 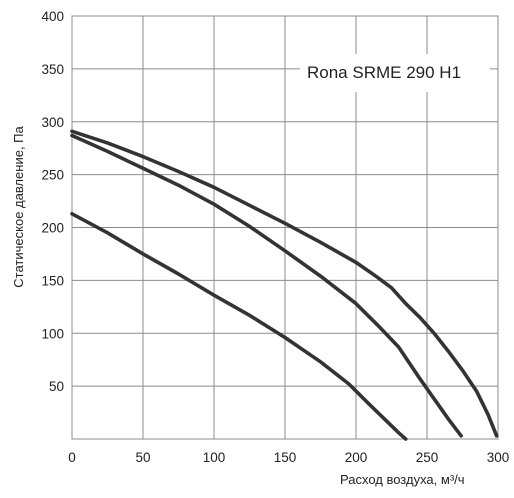 I want to click on y-tick-label: 300, so click(x=52, y=122).